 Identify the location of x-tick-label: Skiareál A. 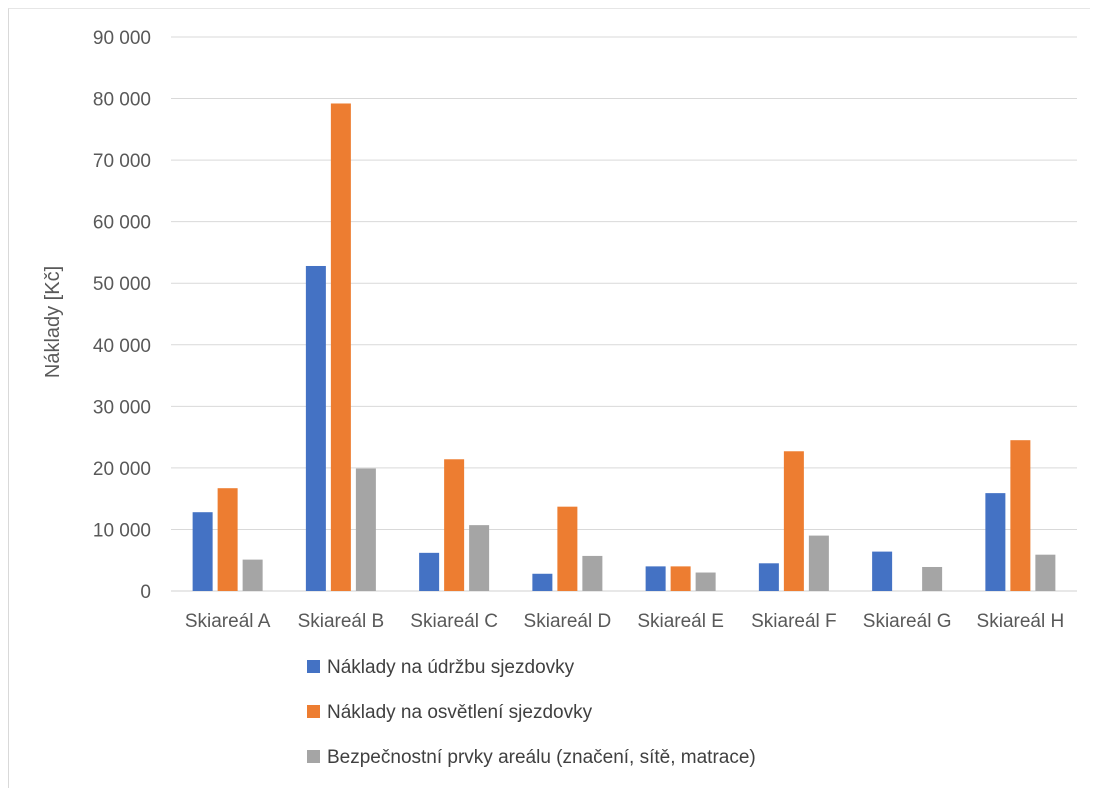
(228, 621).